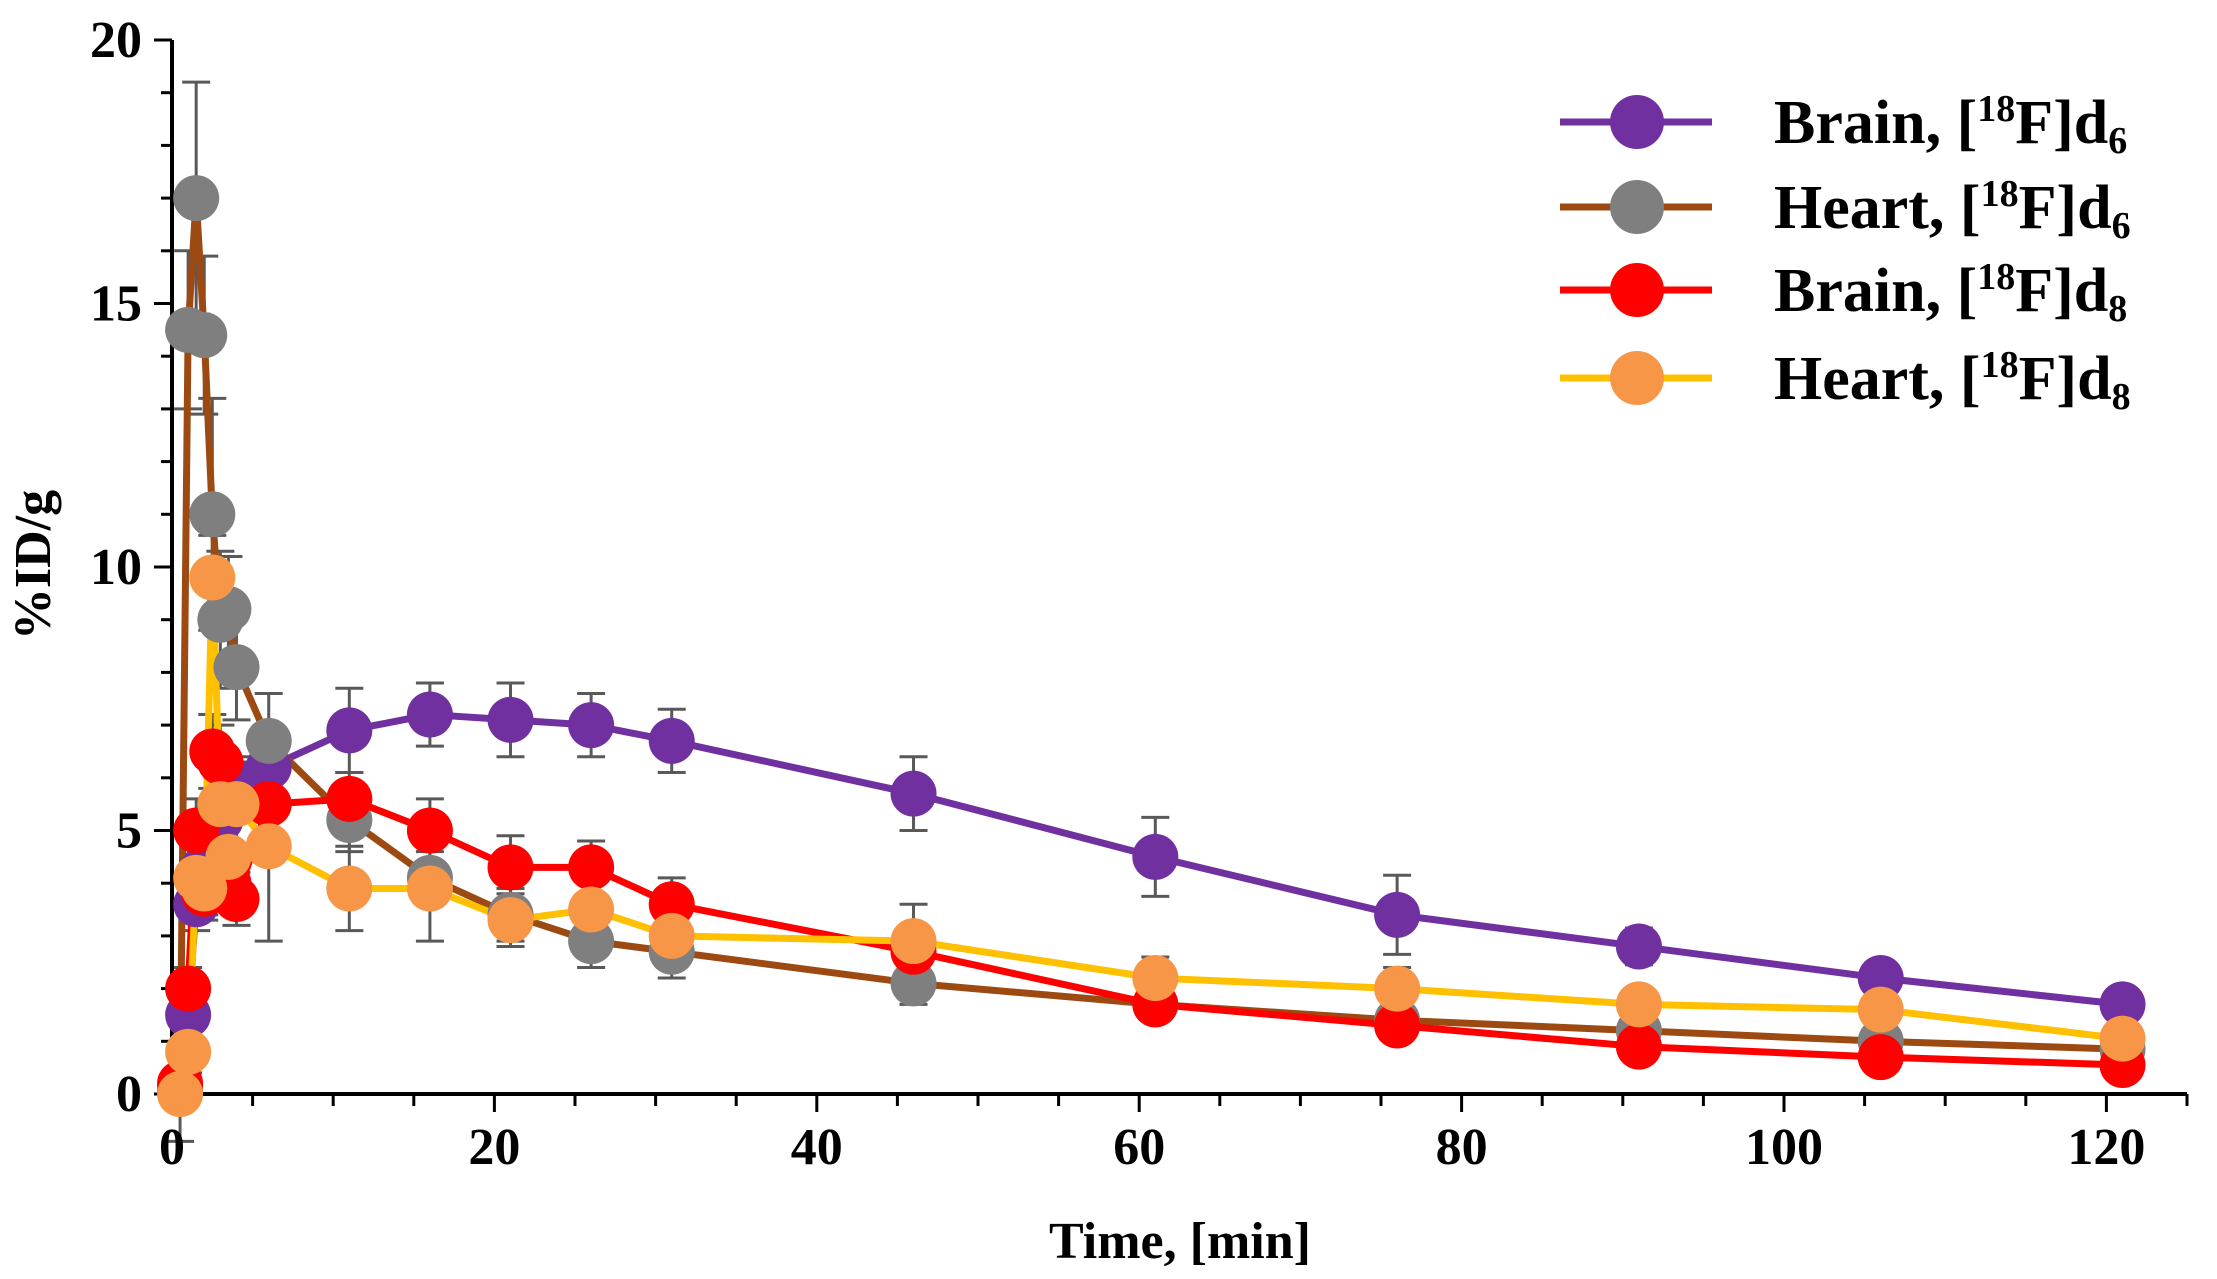 The width and height of the screenshot is (2217, 1279). Describe the element at coordinates (1139, 1147) in the screenshot. I see `x-tick-label: 60` at that location.